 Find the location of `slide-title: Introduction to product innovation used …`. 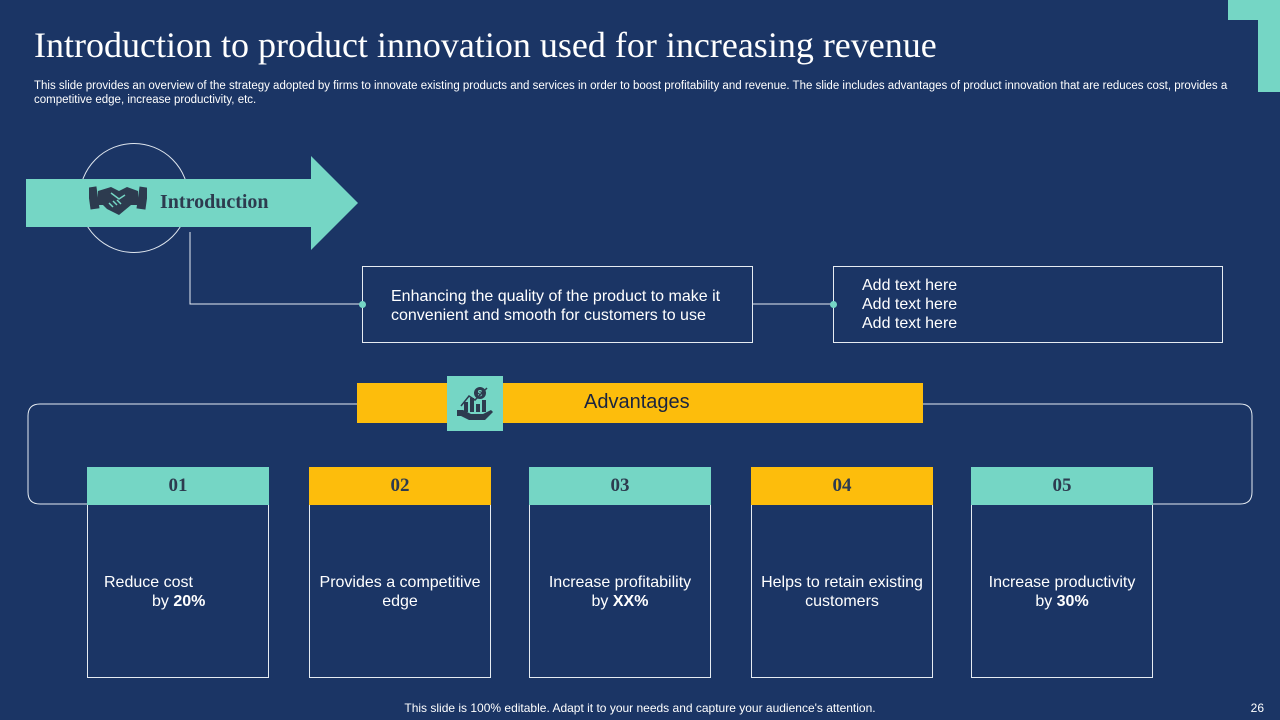

slide-title: Introduction to product innovation used … is located at coordinates (485, 45).